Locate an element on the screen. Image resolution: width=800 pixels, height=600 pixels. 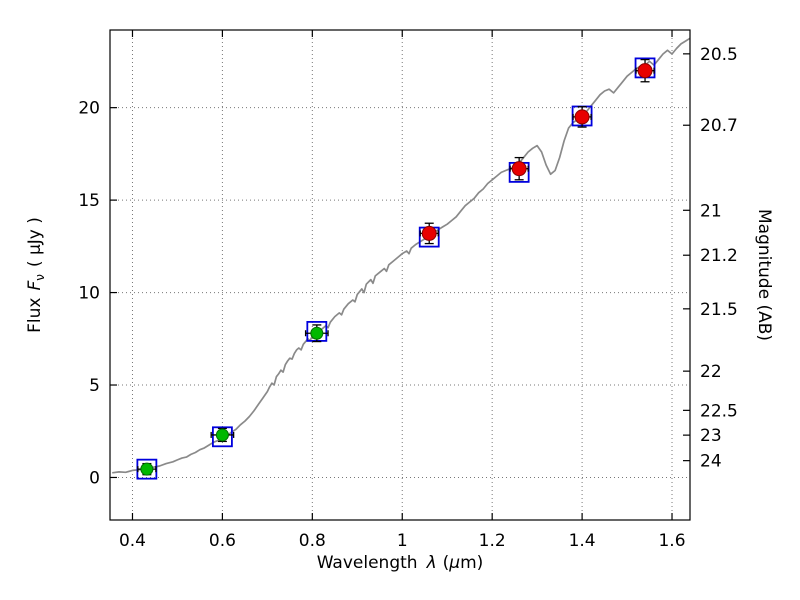
y-right-tick-label: 21.5 is located at coordinates (719, 310).